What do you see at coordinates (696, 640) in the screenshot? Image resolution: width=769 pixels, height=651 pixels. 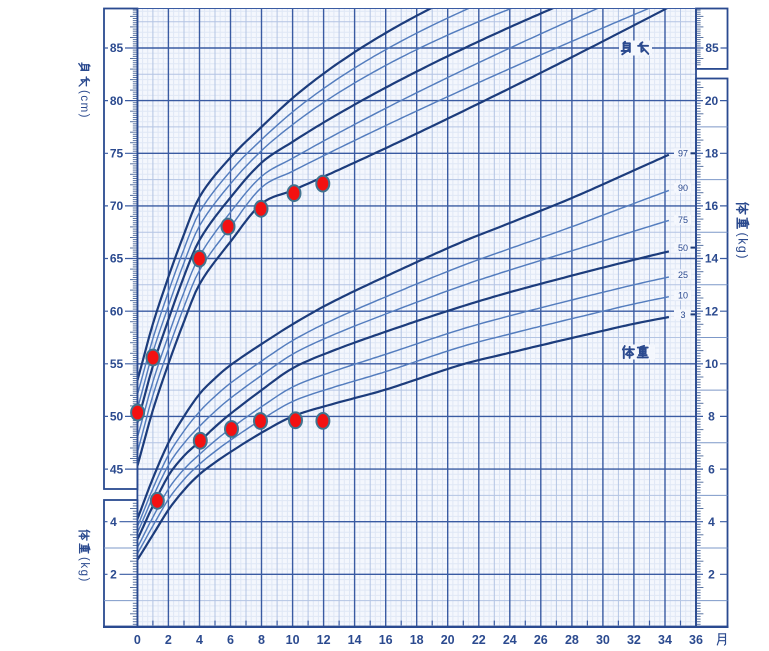 I see `svg-text: 36` at bounding box center [696, 640].